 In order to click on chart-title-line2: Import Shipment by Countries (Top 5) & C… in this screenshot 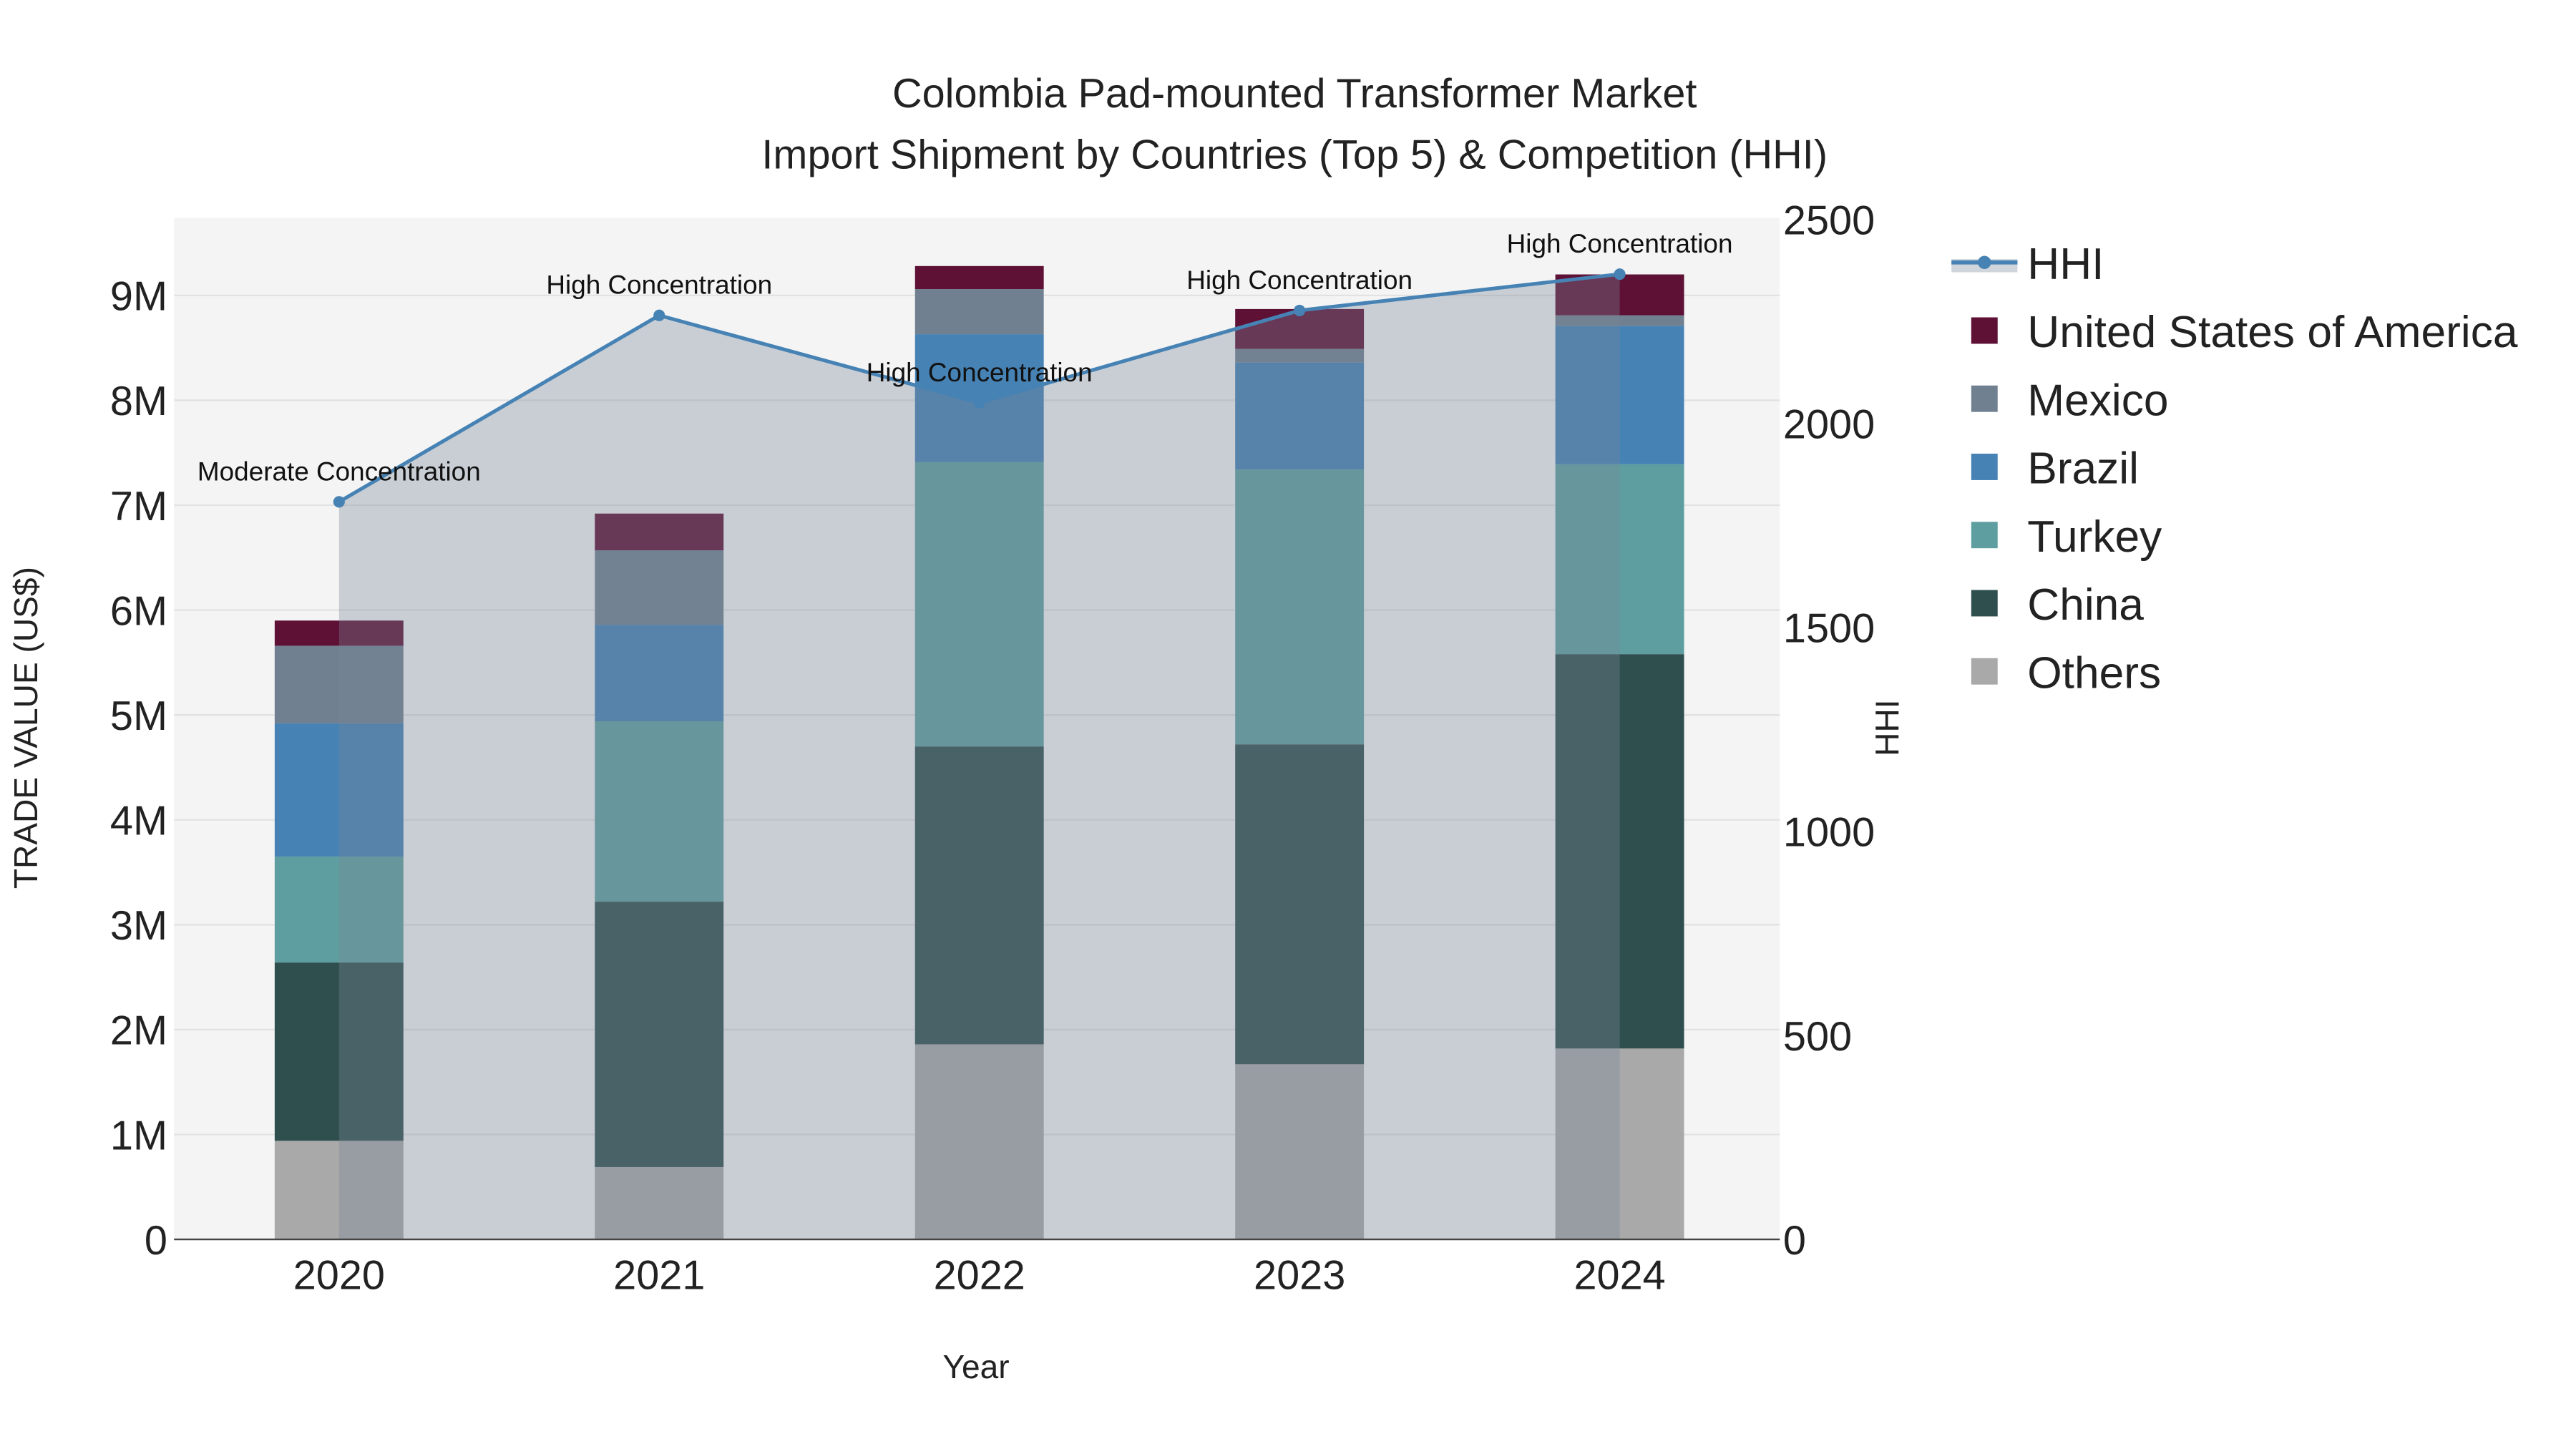, I will do `click(1294, 154)`.